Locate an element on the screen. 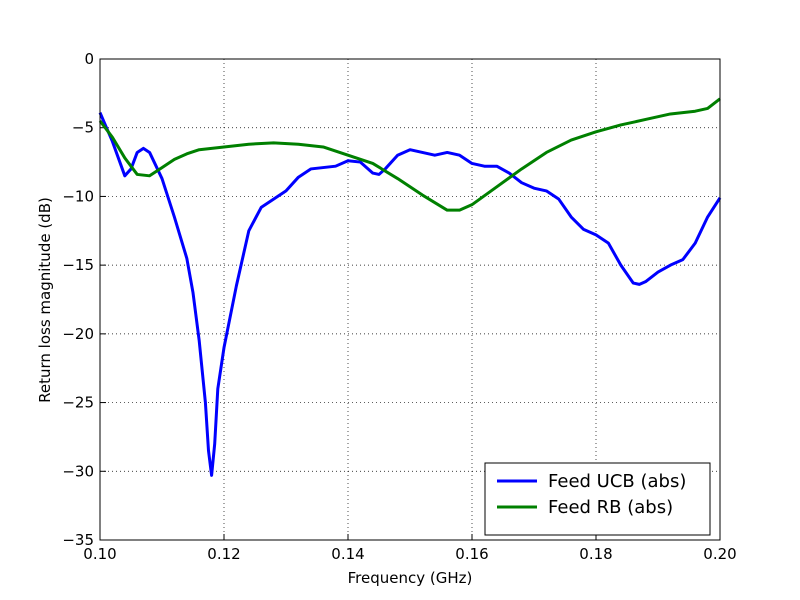 The height and width of the screenshot is (600, 800). legend-label: Feed UCB (abs) is located at coordinates (617, 481).